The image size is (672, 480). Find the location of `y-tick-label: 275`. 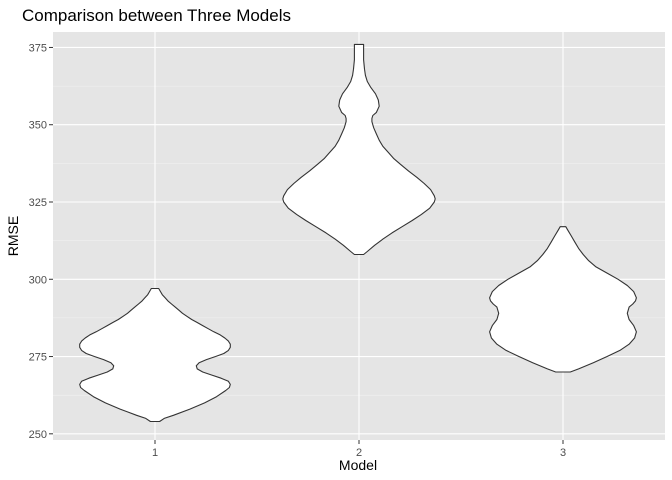

y-tick-label: 275 is located at coordinates (38, 358).